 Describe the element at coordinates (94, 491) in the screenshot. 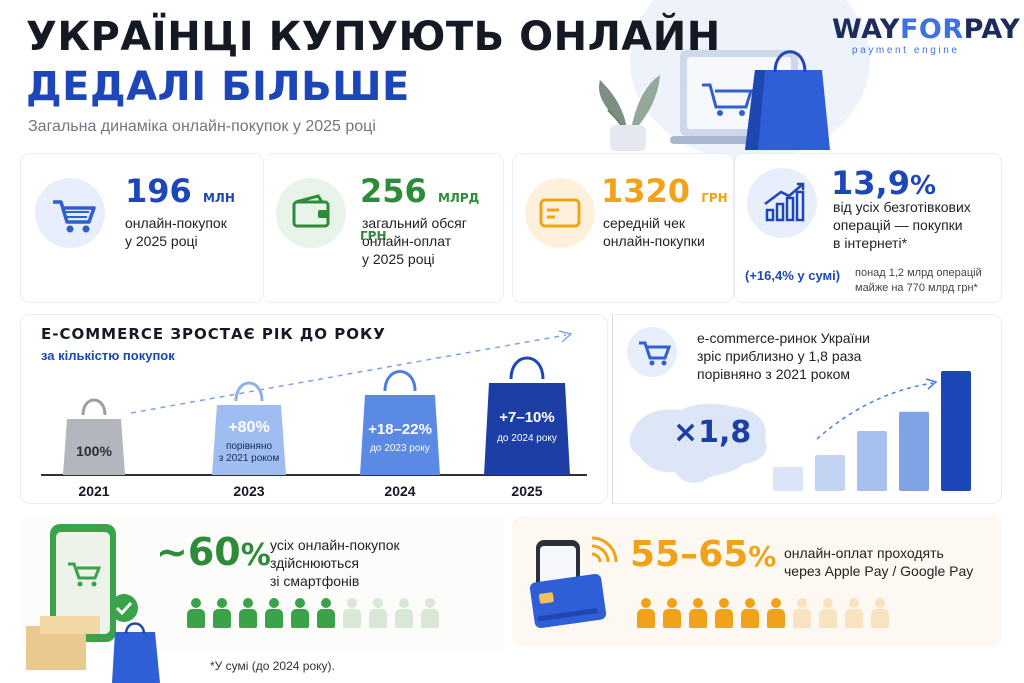

I see `year-label-2021: 2021` at that location.